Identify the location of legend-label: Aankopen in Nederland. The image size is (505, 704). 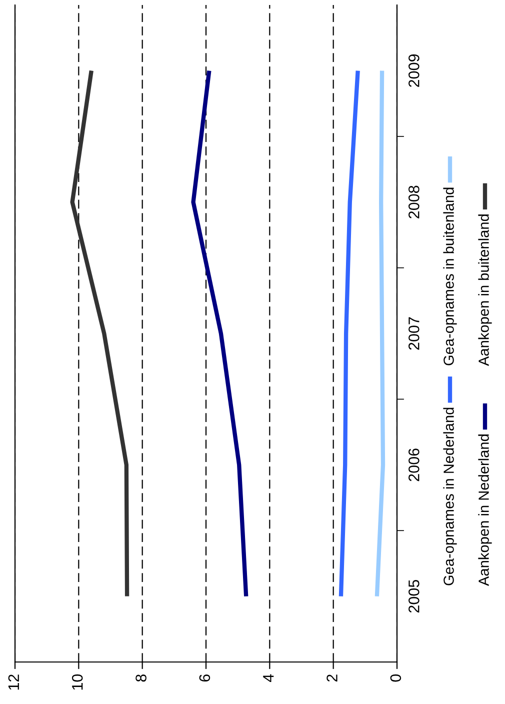
(485, 510).